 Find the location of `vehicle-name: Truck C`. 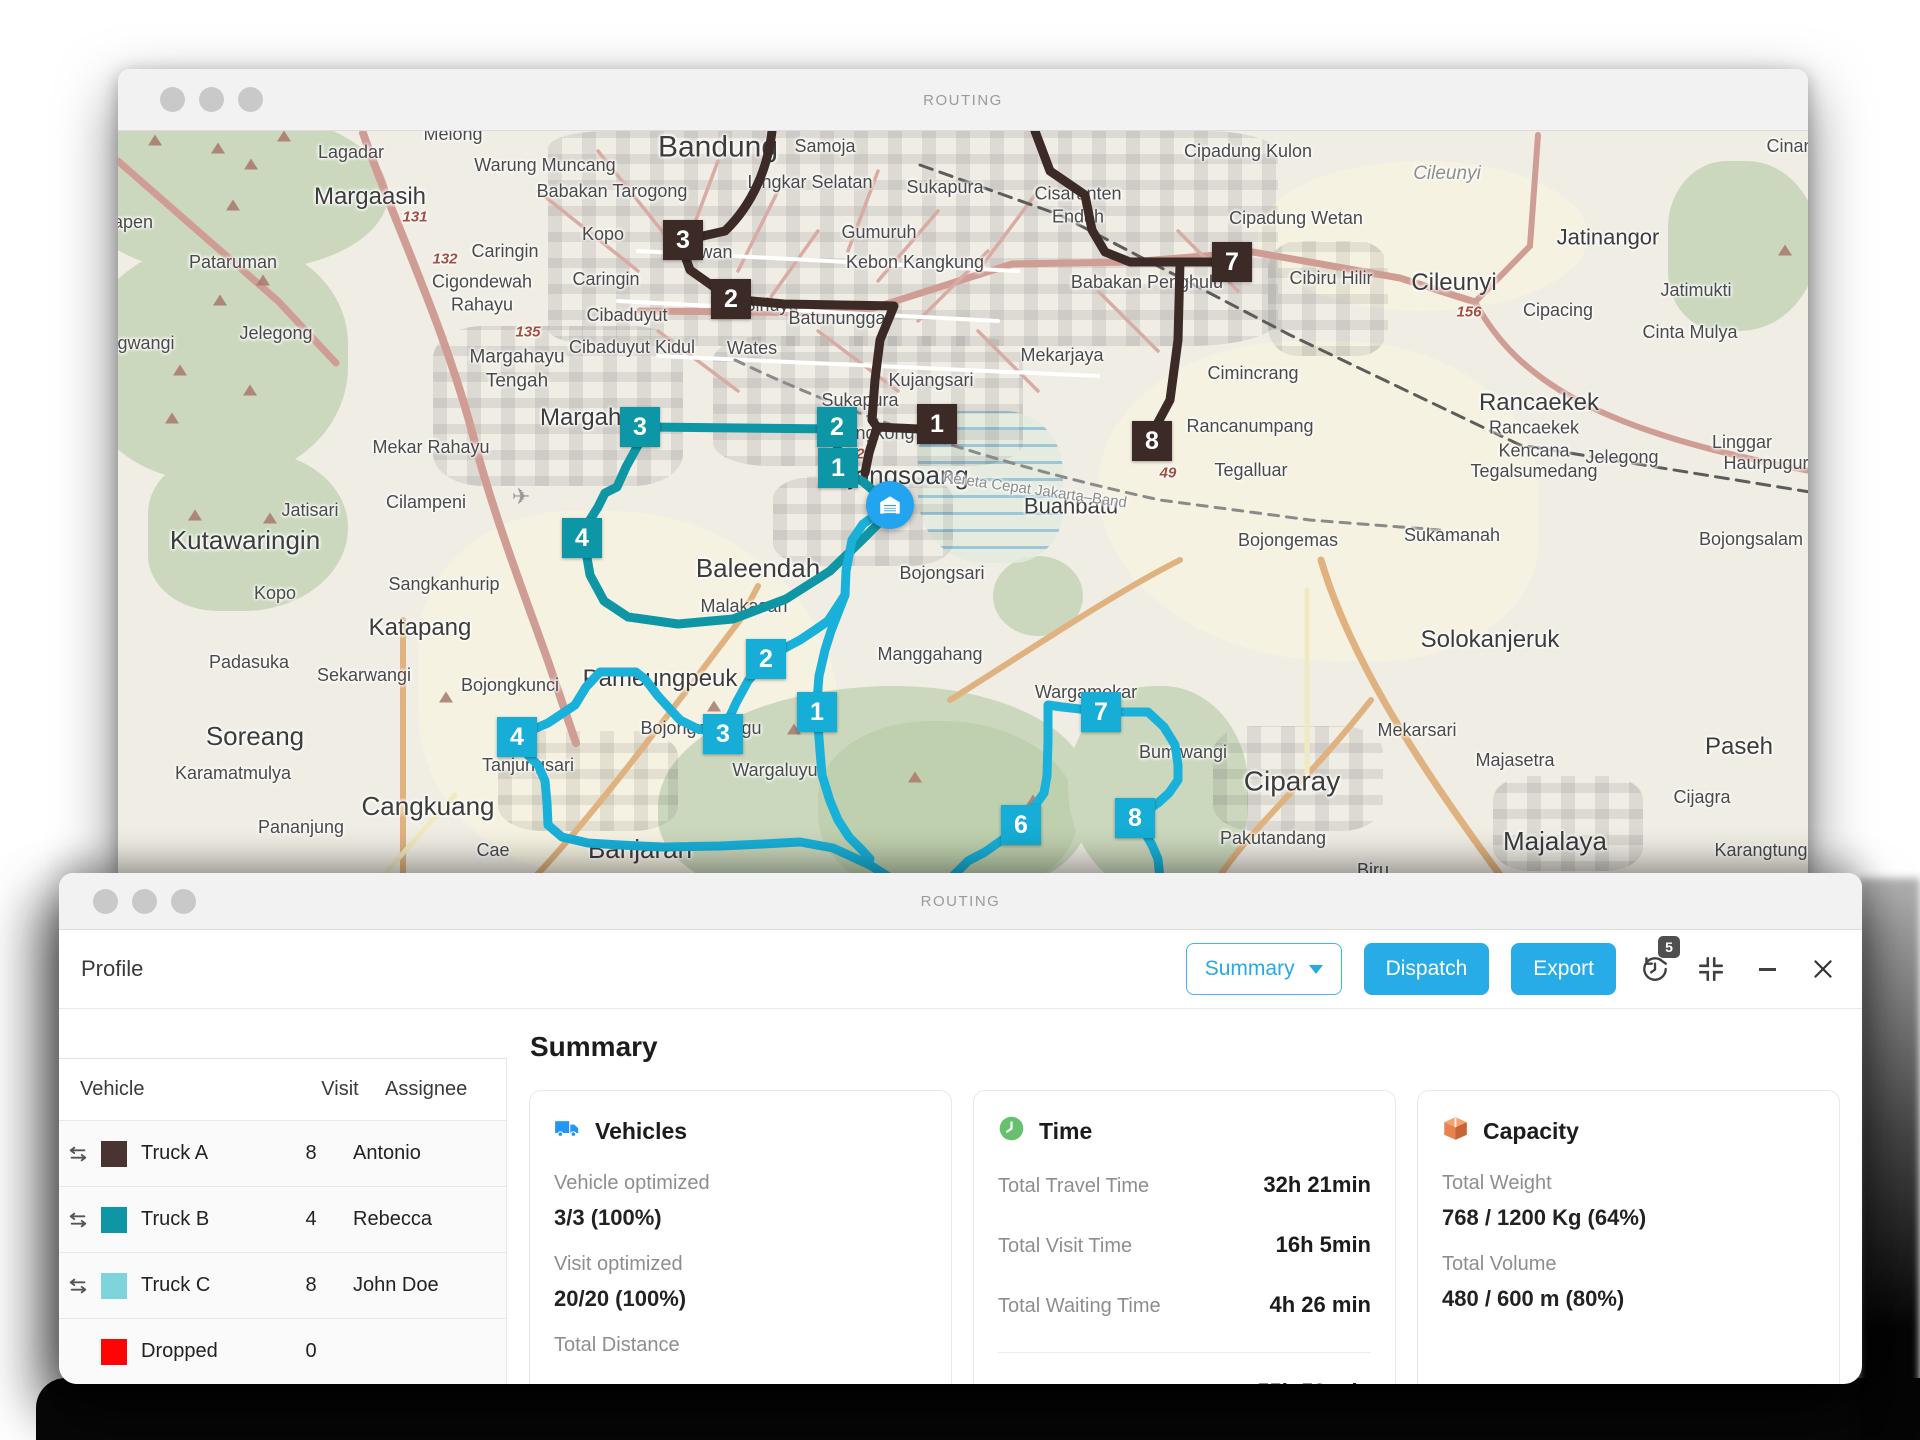

vehicle-name: Truck C is located at coordinates (176, 1285).